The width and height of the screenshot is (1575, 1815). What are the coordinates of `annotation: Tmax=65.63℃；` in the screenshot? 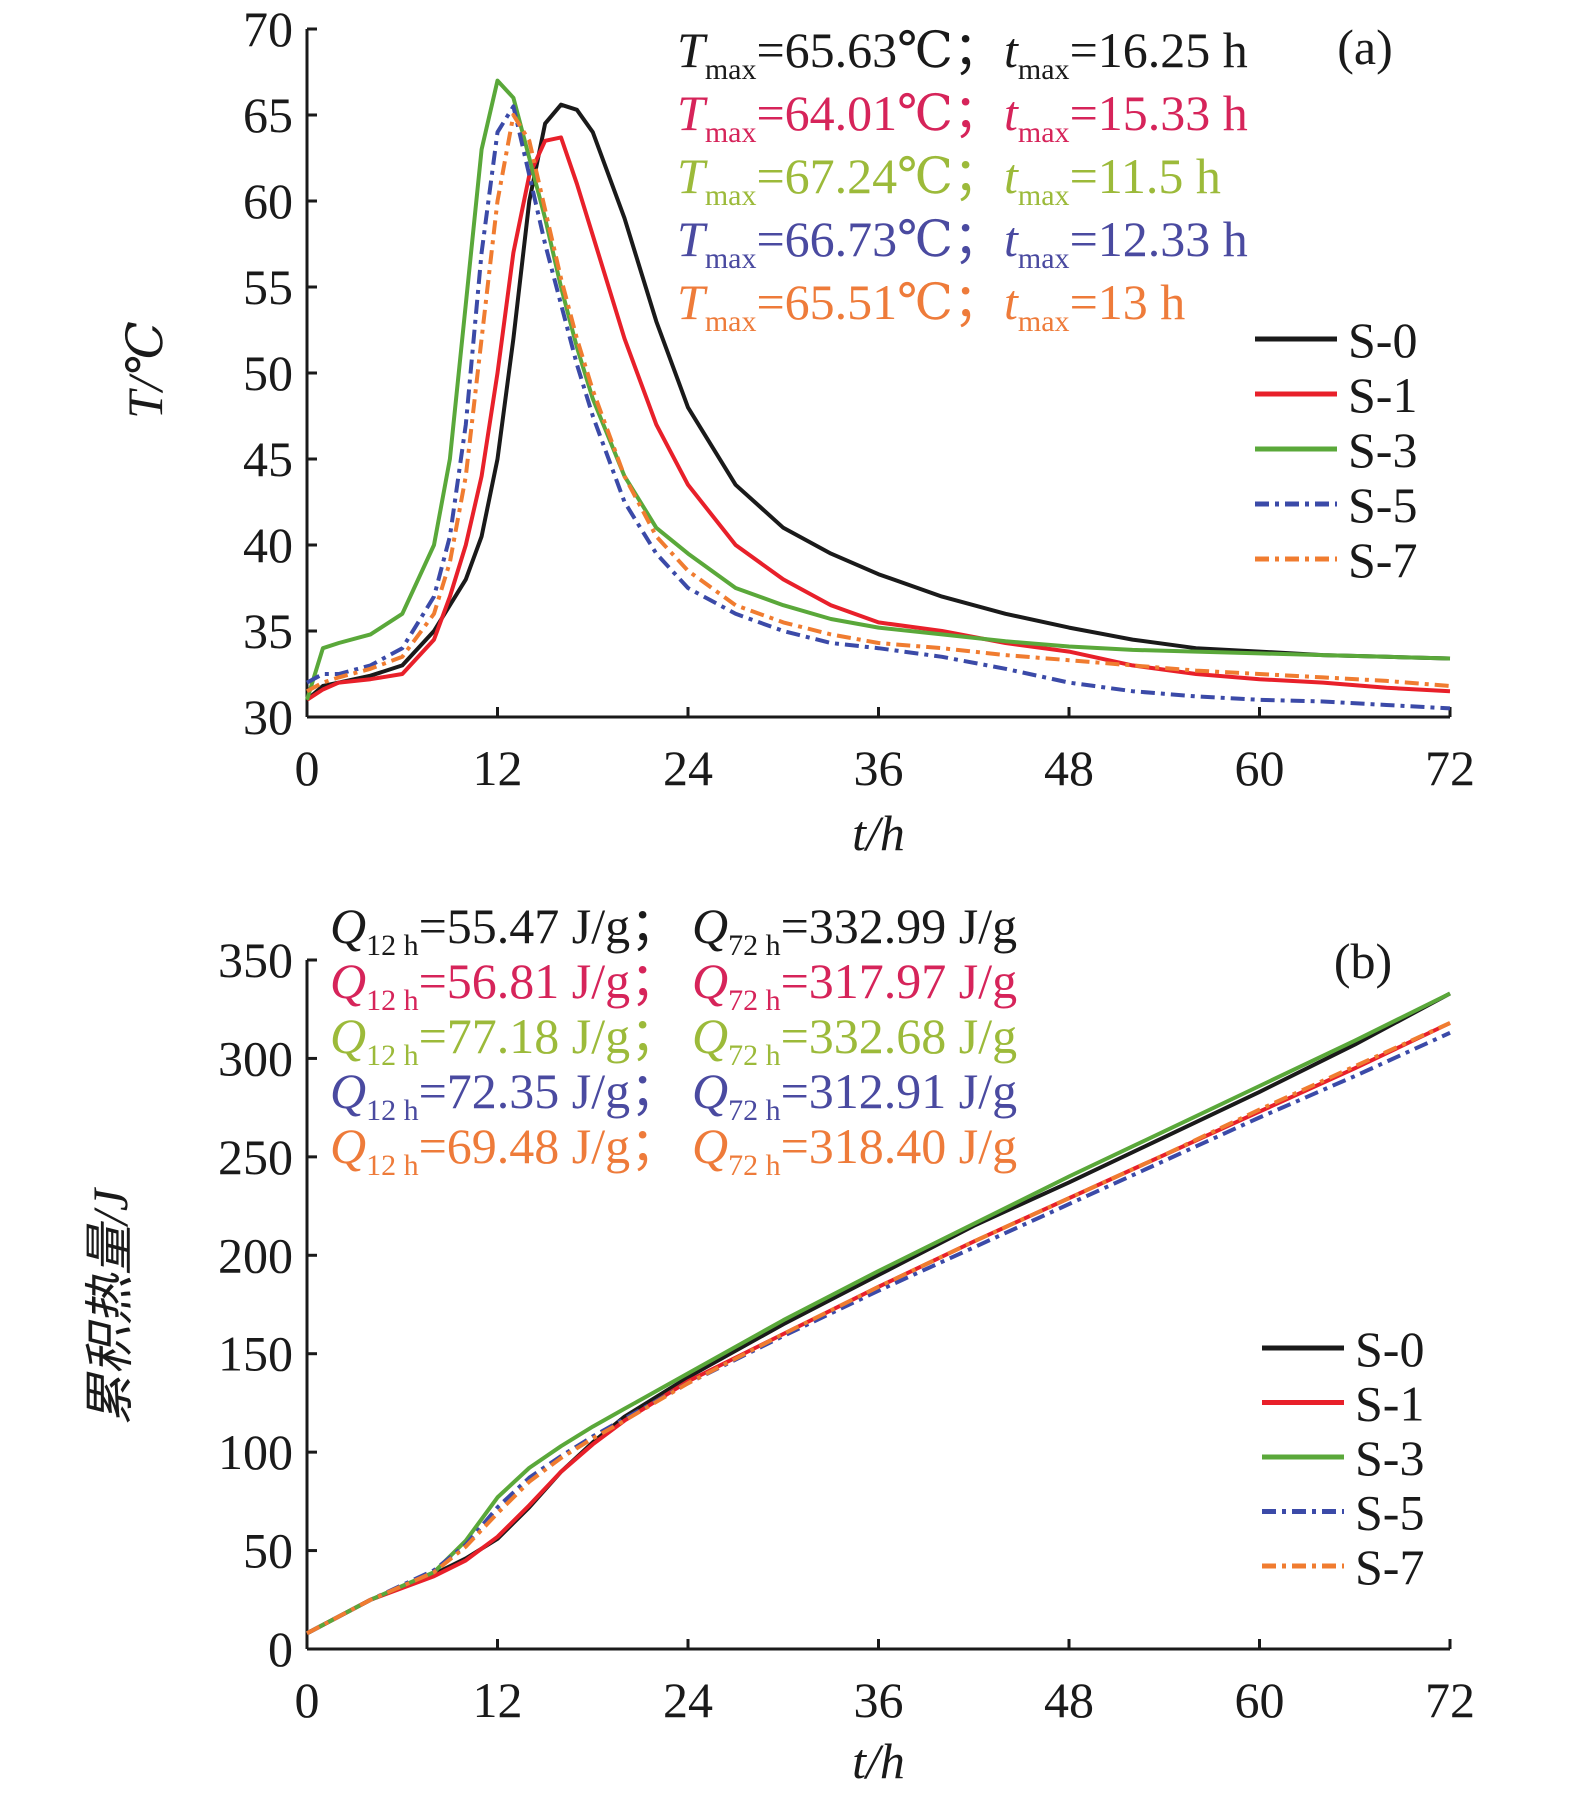 It's located at (840, 54).